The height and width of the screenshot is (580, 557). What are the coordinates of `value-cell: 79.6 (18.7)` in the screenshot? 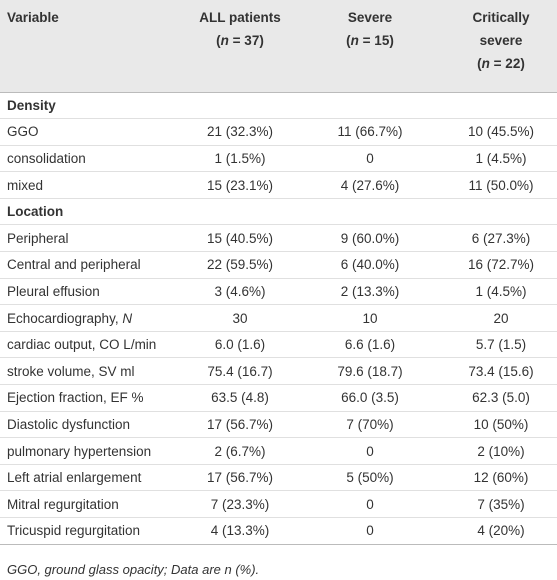 It's located at (370, 371).